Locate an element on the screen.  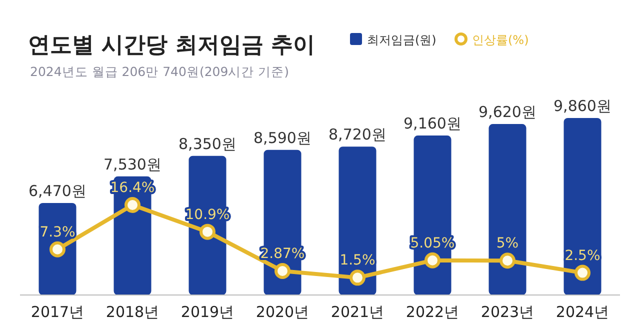
chart-subtitle: 2024년도 월급 206만 740원(209시간 기준) is located at coordinates (160, 71).